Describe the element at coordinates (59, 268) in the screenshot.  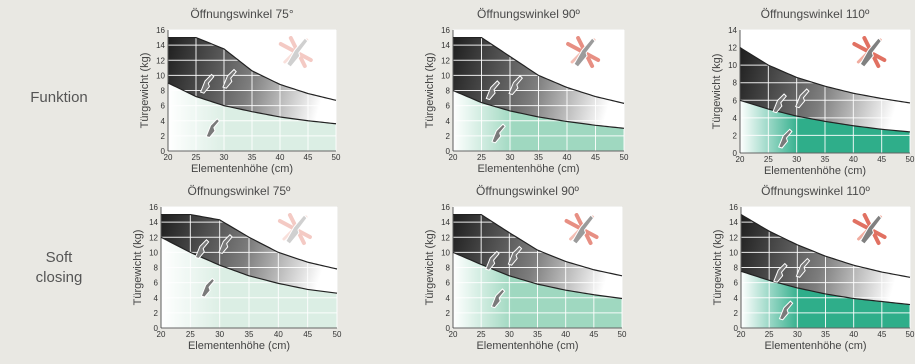
I see `row-label-soft-closing: Soft closing` at that location.